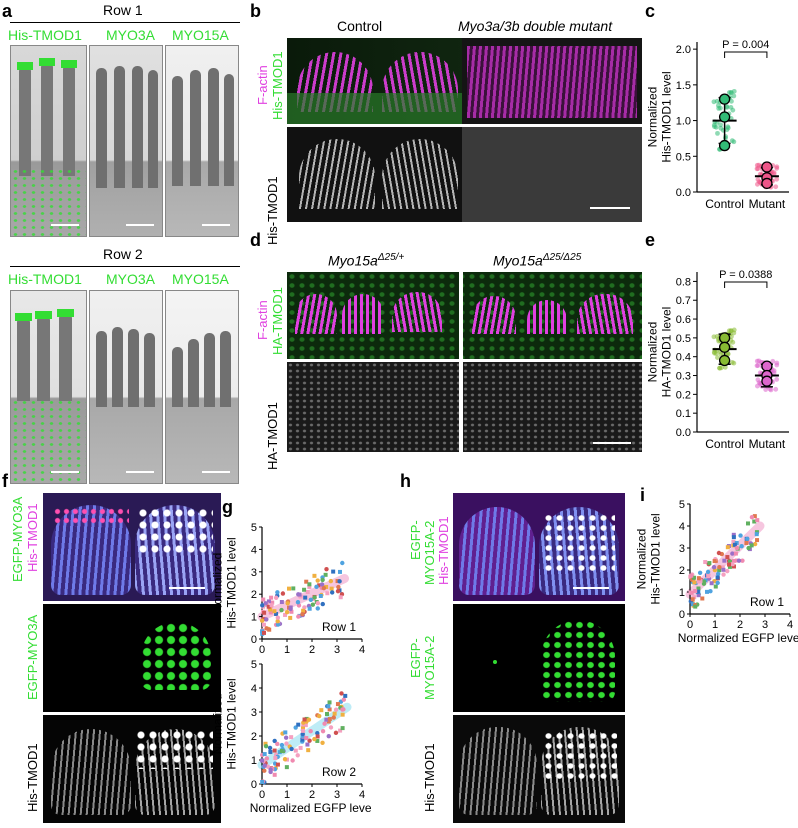  Describe the element at coordinates (415, 540) in the screenshot. I see `h-side-egfp-a: EGFP-` at that location.